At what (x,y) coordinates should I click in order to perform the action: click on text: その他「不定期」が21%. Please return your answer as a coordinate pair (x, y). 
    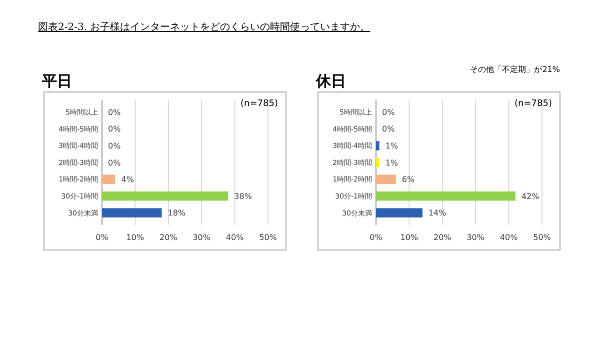
    Looking at the image, I should click on (515, 69).